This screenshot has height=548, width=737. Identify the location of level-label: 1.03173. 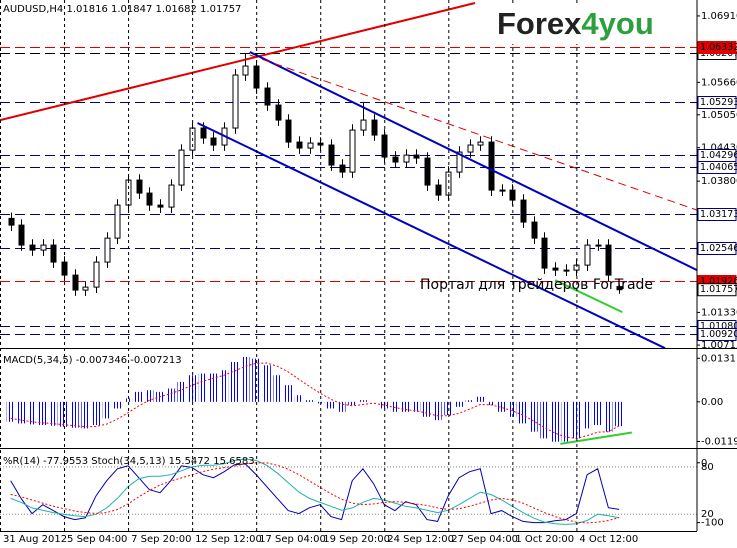
(718, 214).